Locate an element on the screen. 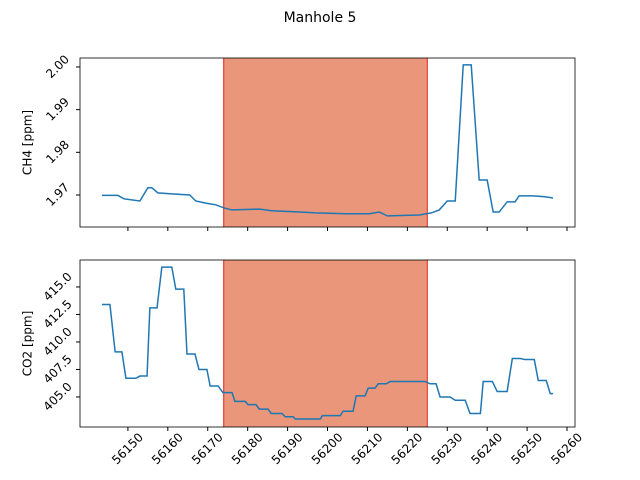  y-axis-label: CH4 [ppm] is located at coordinates (28, 142).